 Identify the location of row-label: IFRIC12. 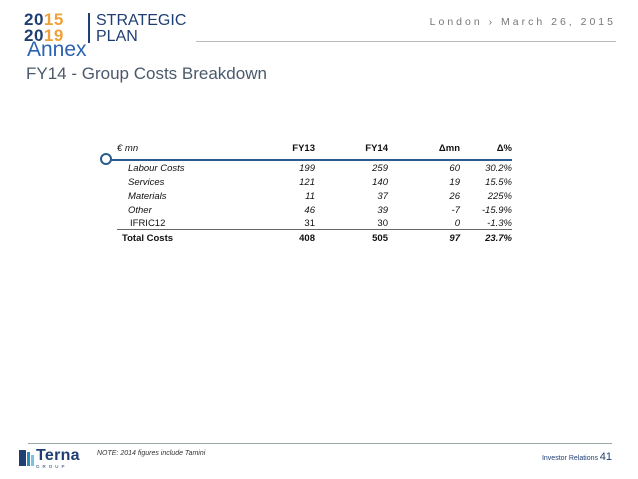
(148, 223).